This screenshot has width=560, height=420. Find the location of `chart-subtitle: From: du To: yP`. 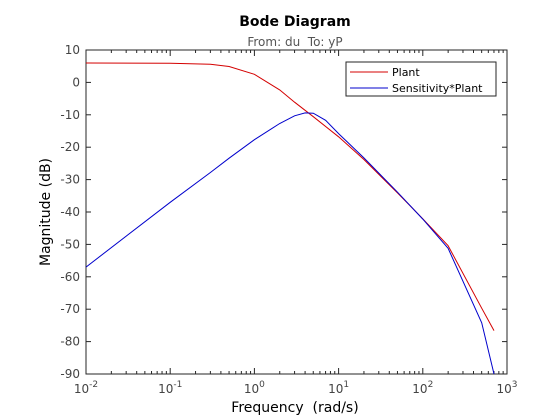

chart-subtitle: From: du To: yP is located at coordinates (294, 42).